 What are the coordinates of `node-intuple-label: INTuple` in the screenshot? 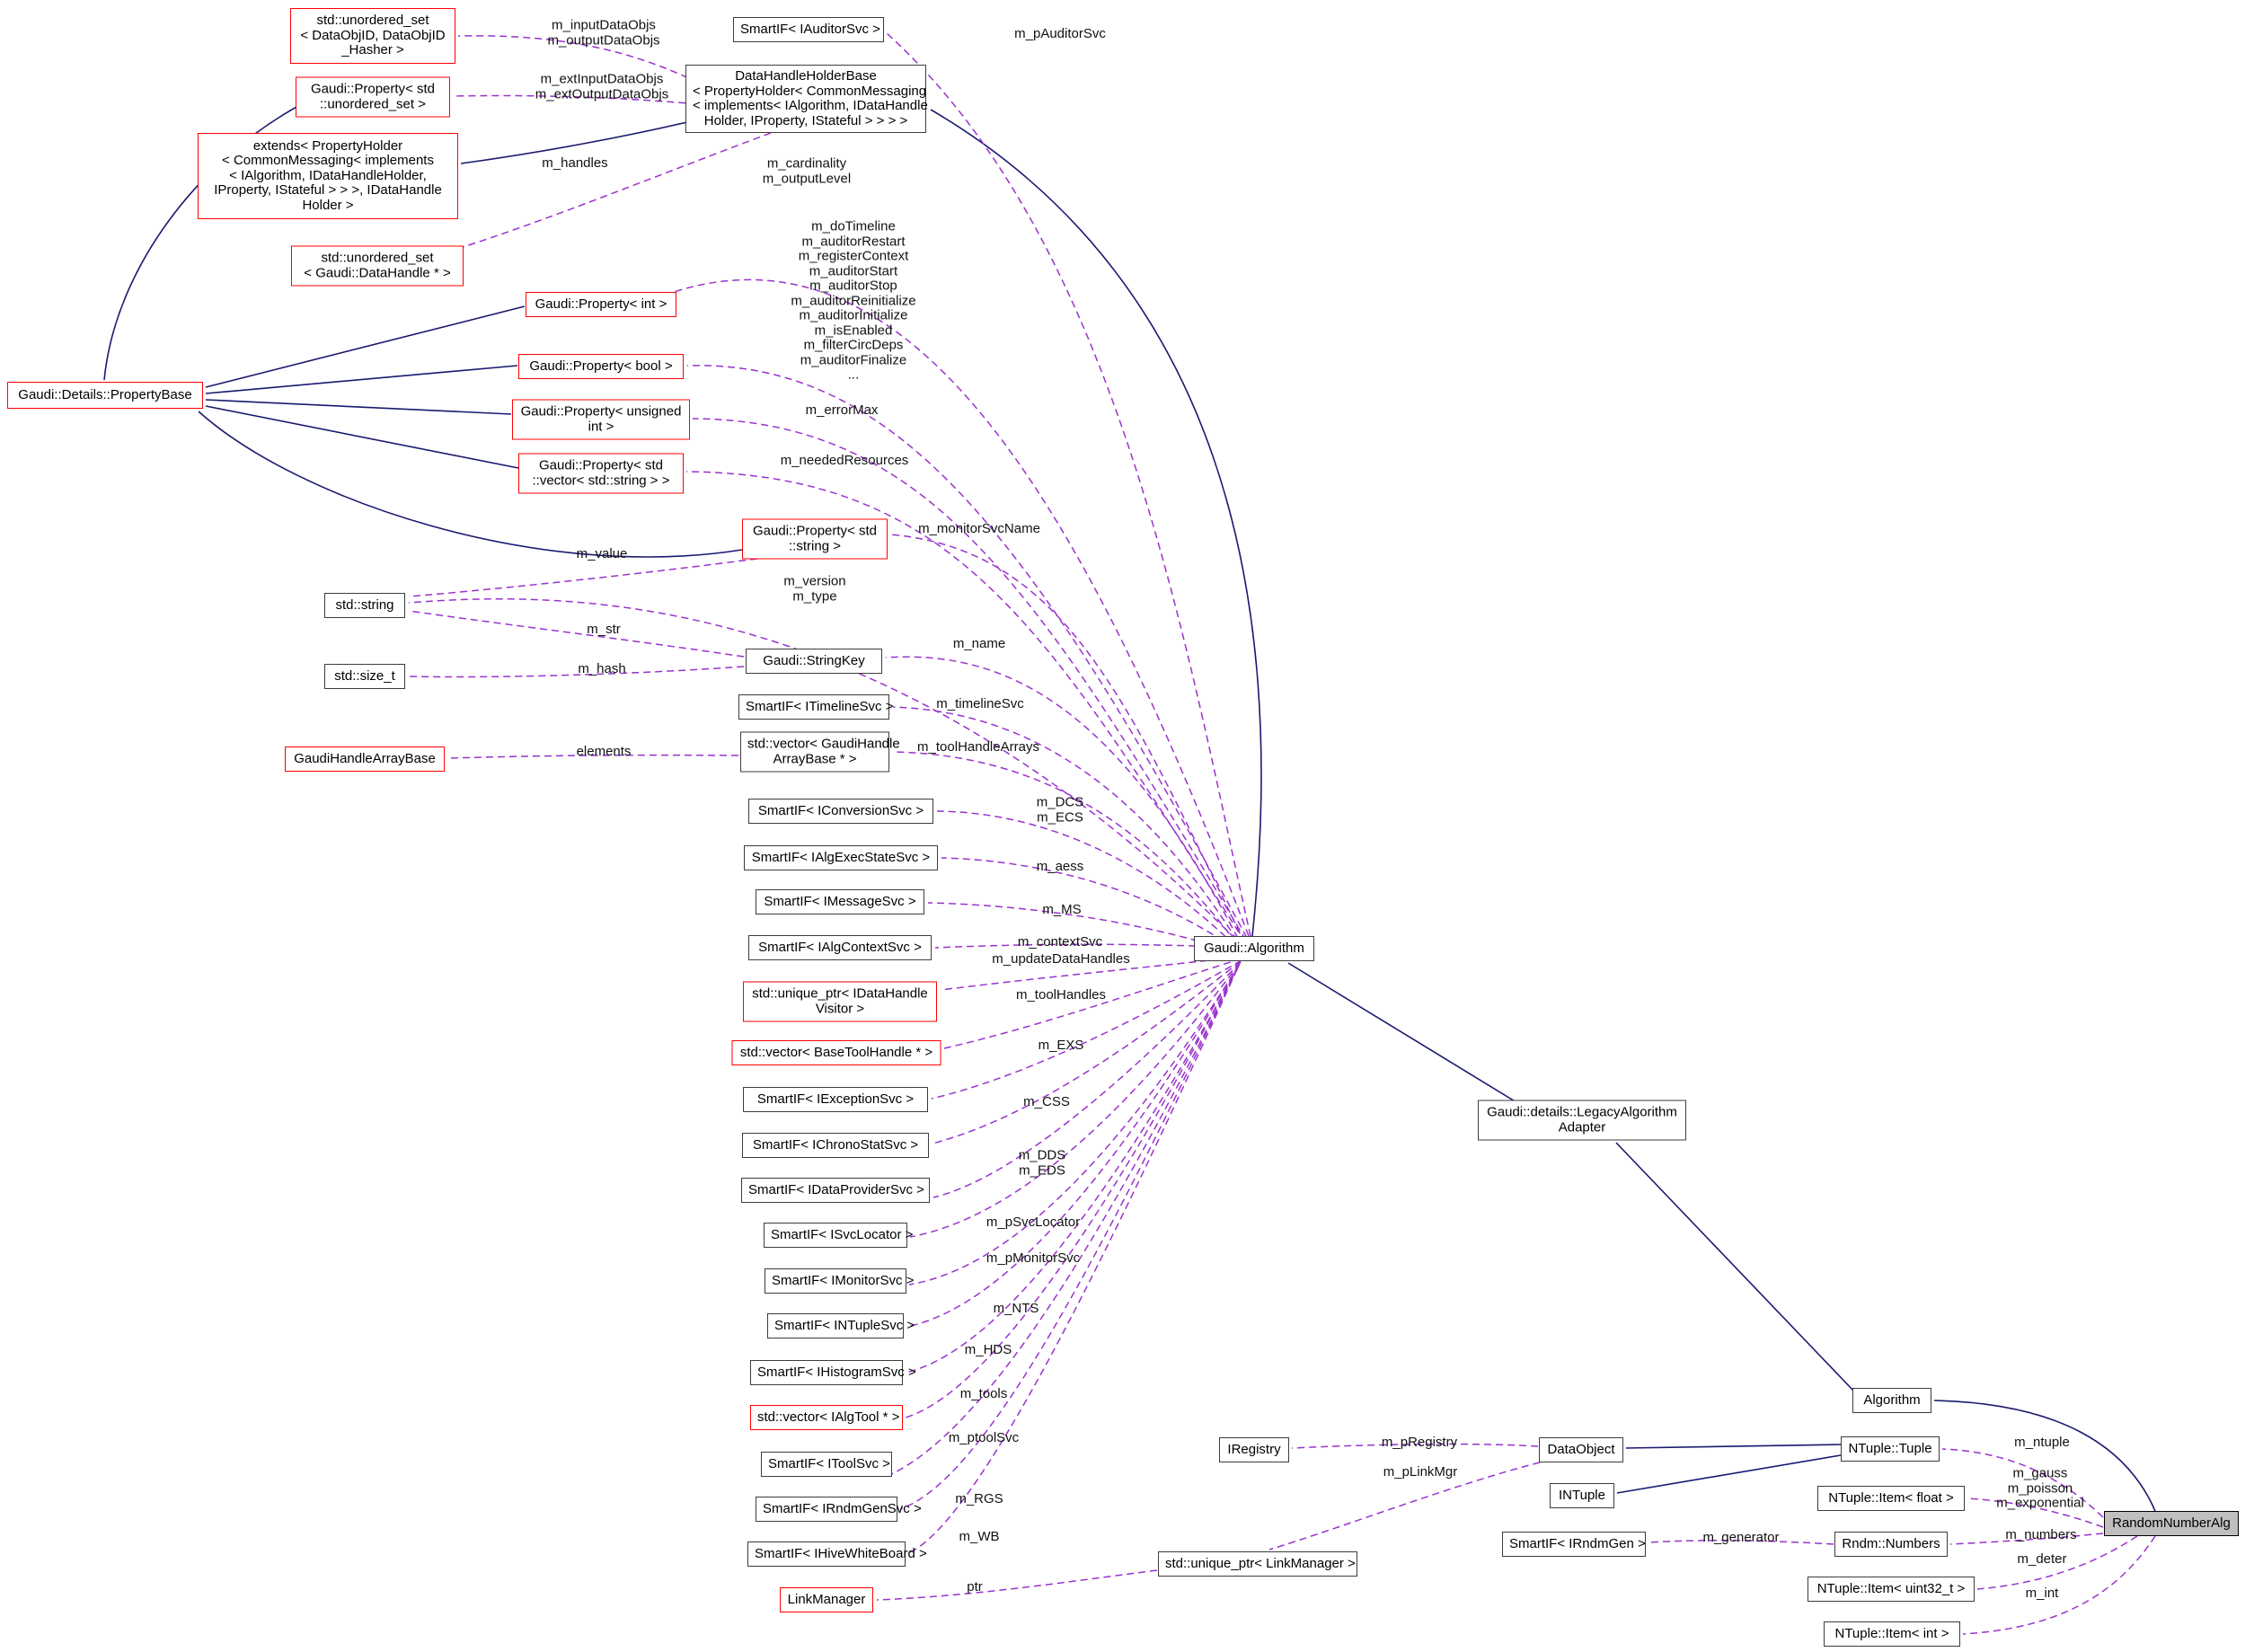 It's located at (1582, 1495).